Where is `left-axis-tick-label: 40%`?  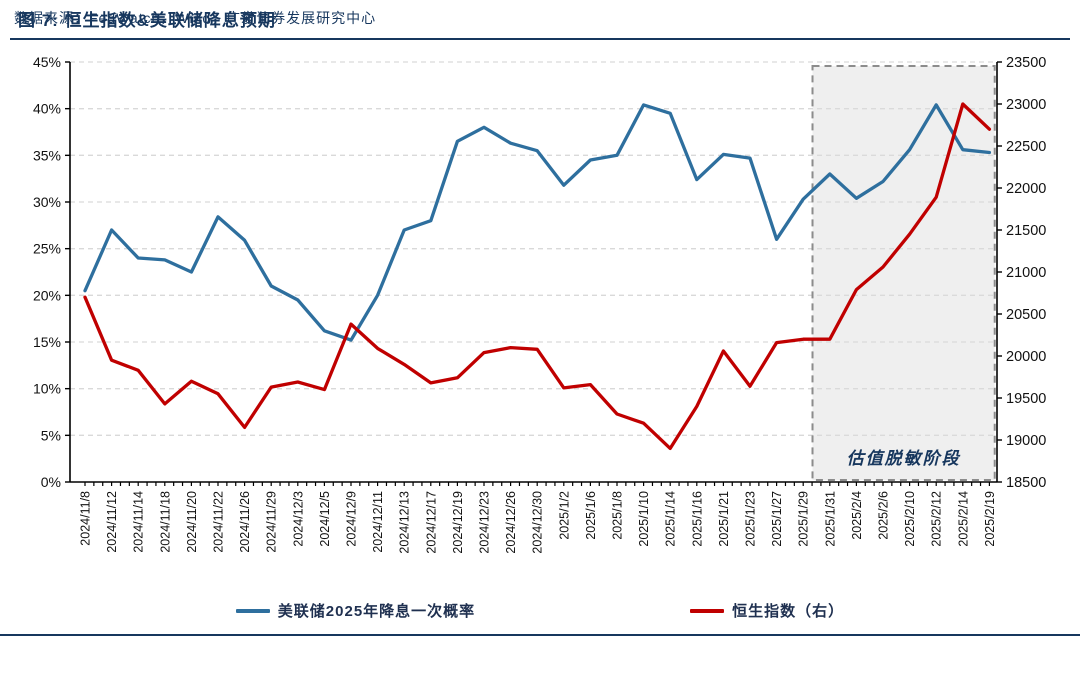
left-axis-tick-label: 40% is located at coordinates (47, 109).